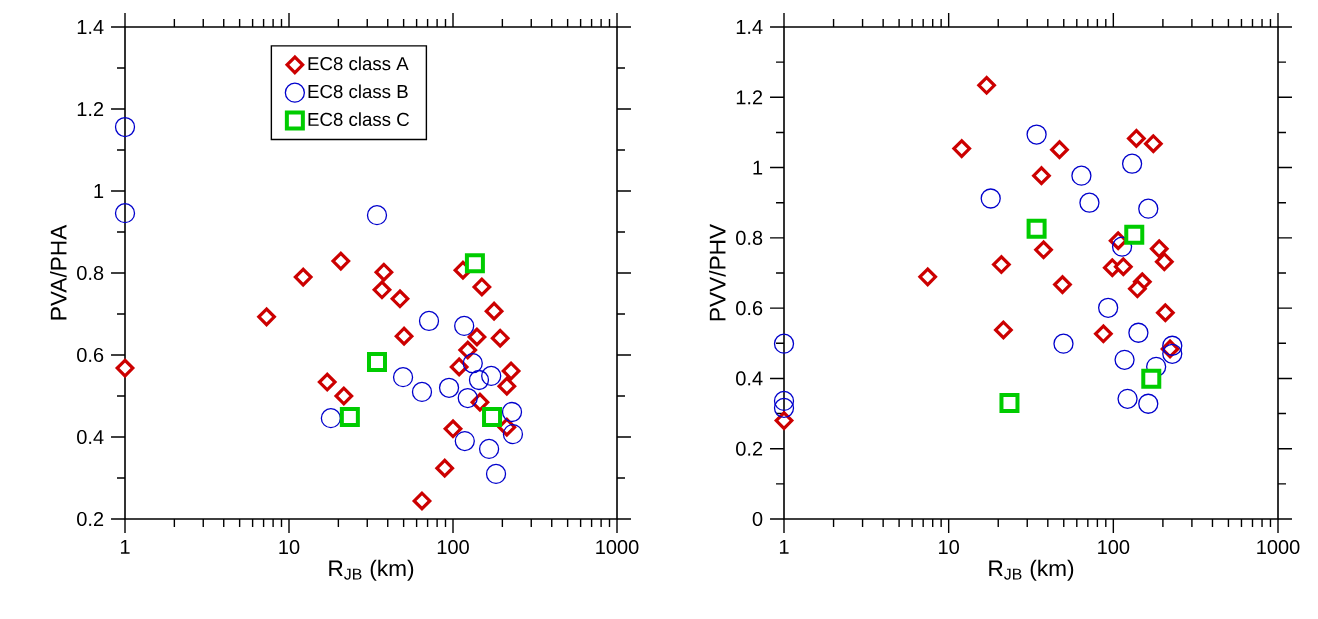 This screenshot has width=1318, height=619. I want to click on y-axis-title: PVV/PHV, so click(717, 272).